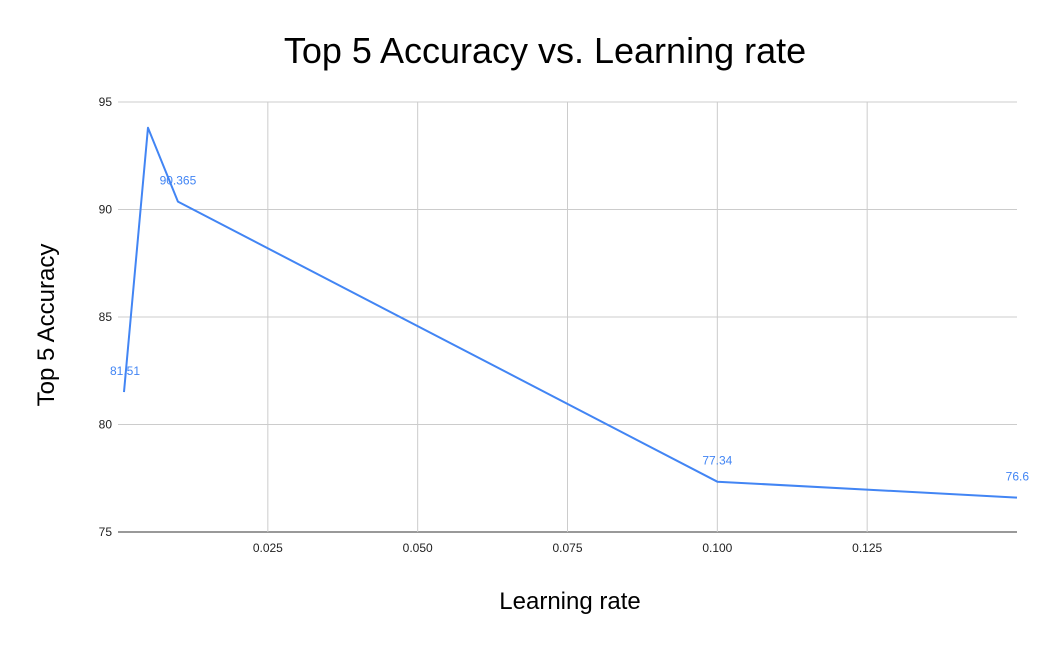  What do you see at coordinates (178, 181) in the screenshot?
I see `data-label: 90.365` at bounding box center [178, 181].